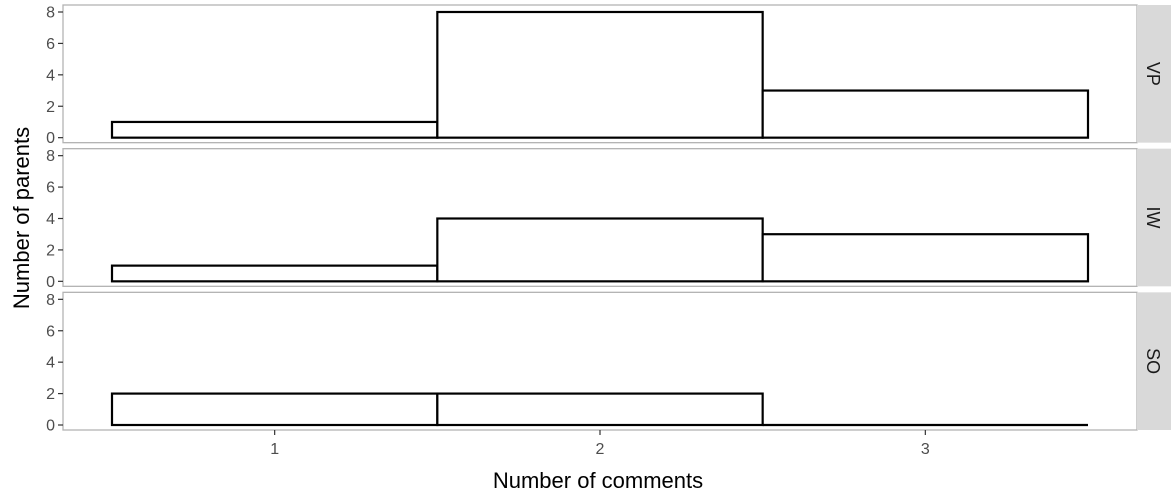 Image resolution: width=1171 pixels, height=495 pixels. Describe the element at coordinates (598, 480) in the screenshot. I see `x-axis-title: Number of comments` at that location.